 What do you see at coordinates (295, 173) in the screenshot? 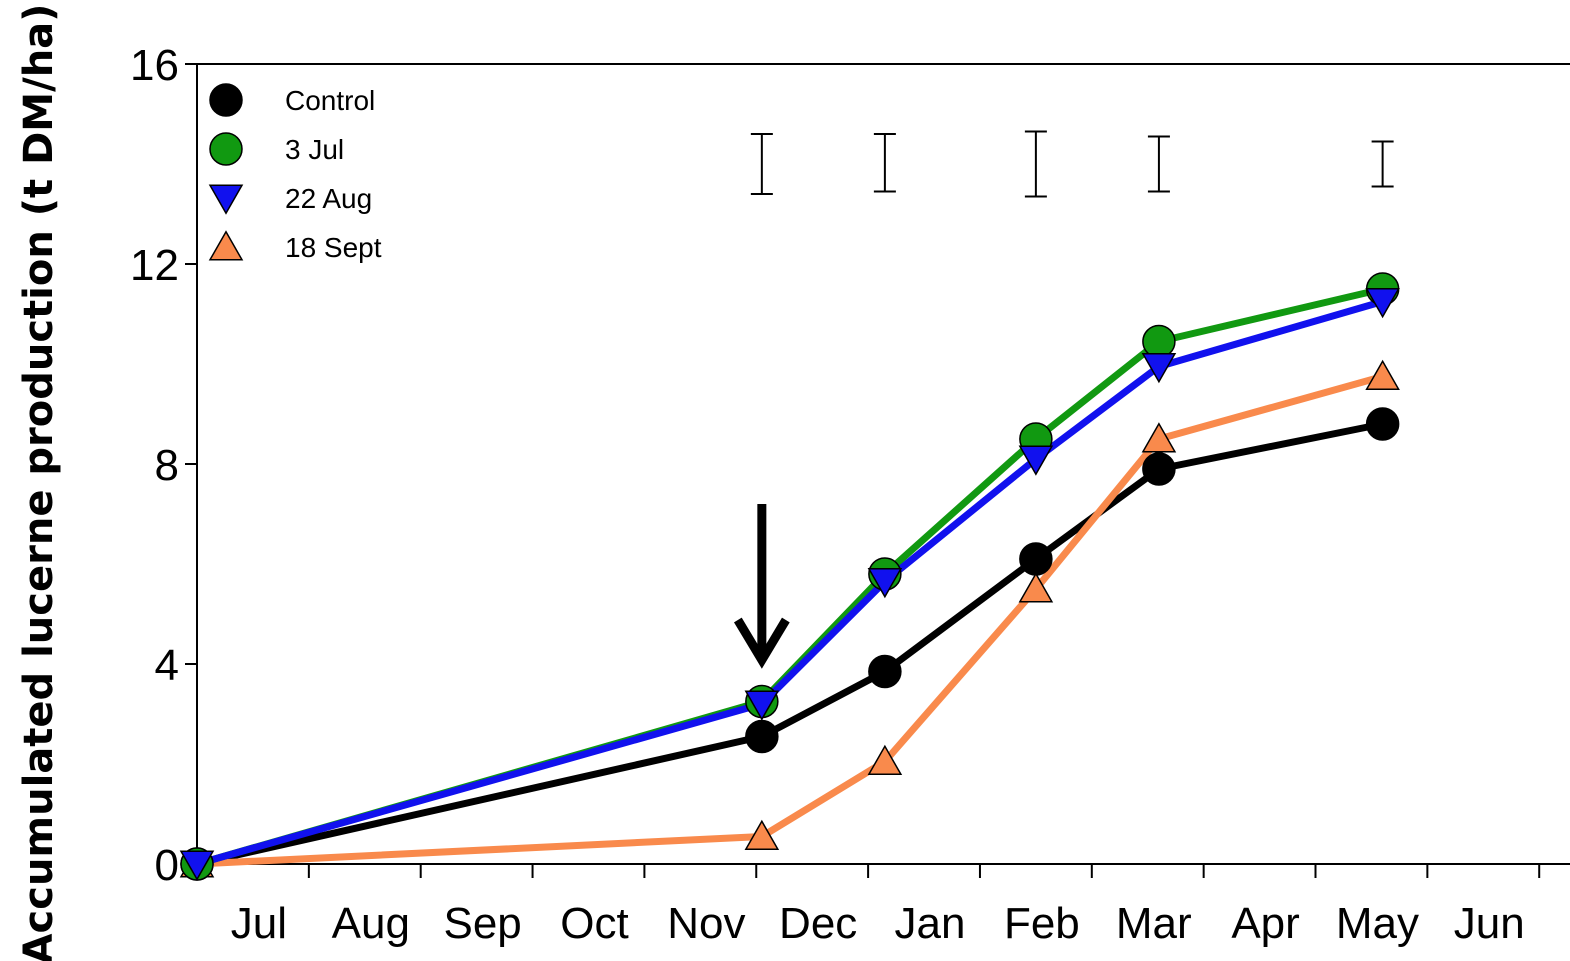
I see `legend: Control 3 Jul 22 Aug 18 Sept` at bounding box center [295, 173].